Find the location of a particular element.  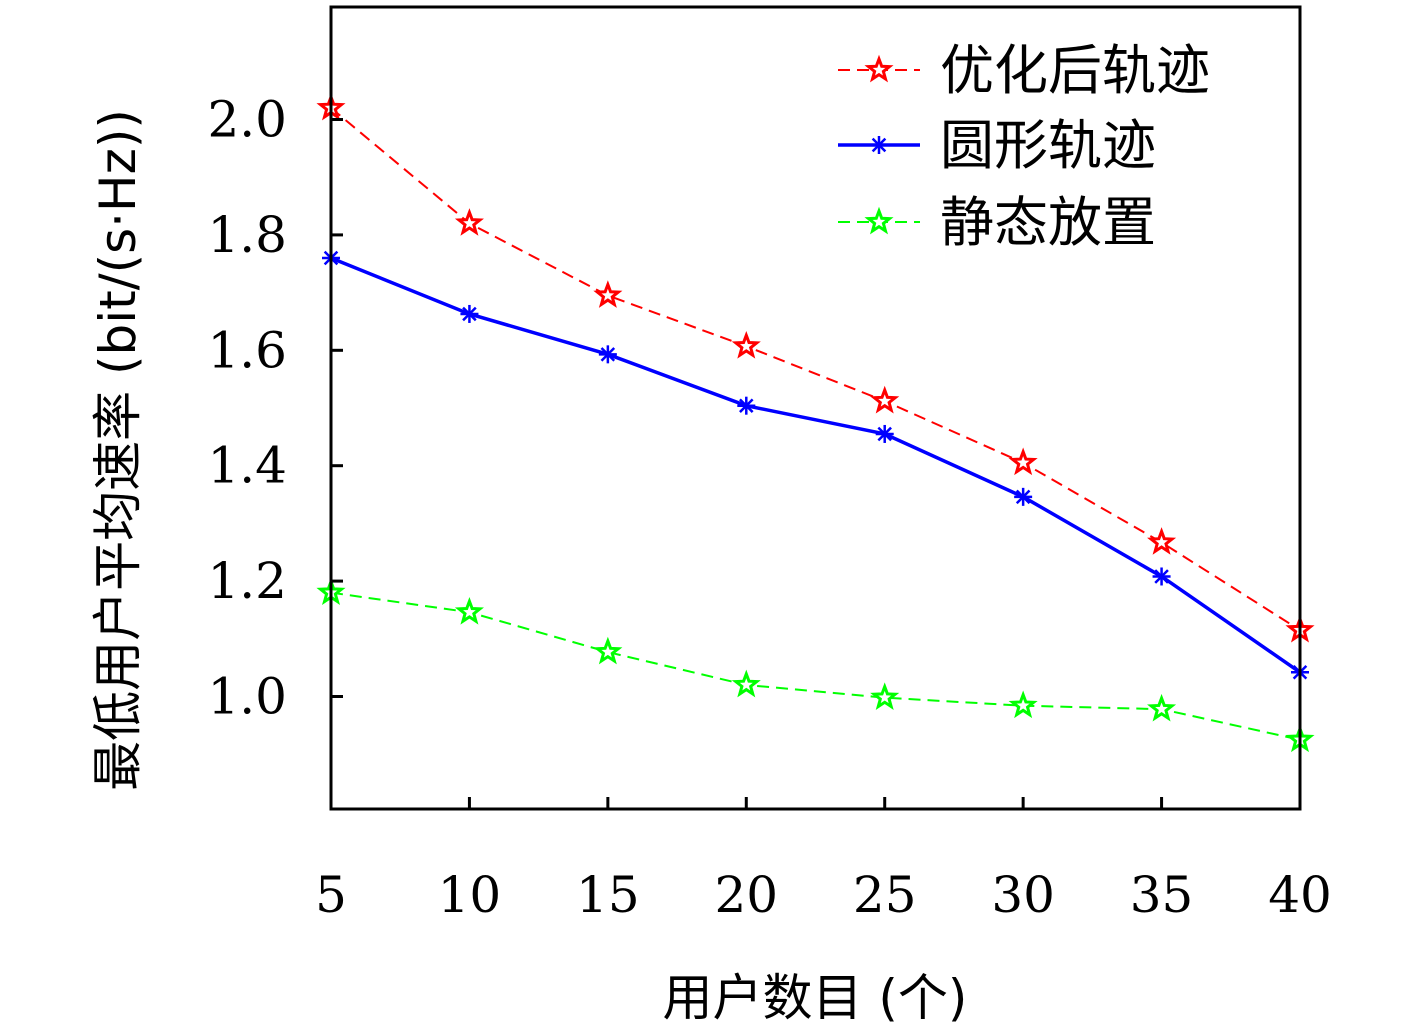

y-tick-label: 1.0 is located at coordinates (247, 696).